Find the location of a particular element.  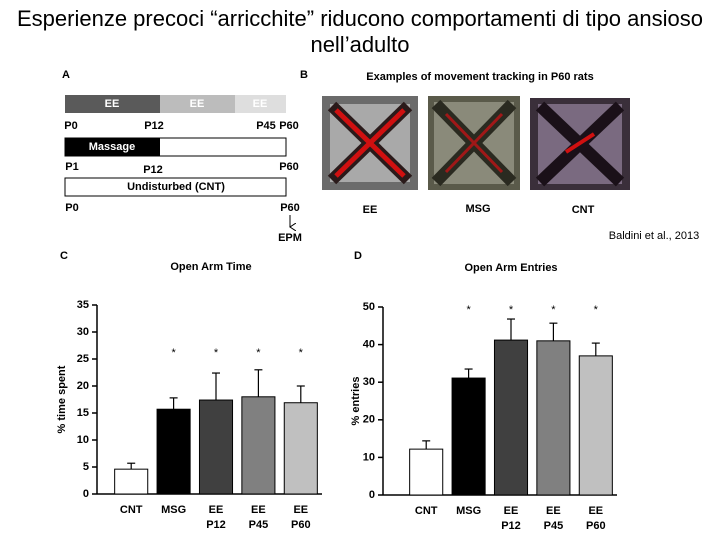

massage-period is located at coordinates (112, 147).